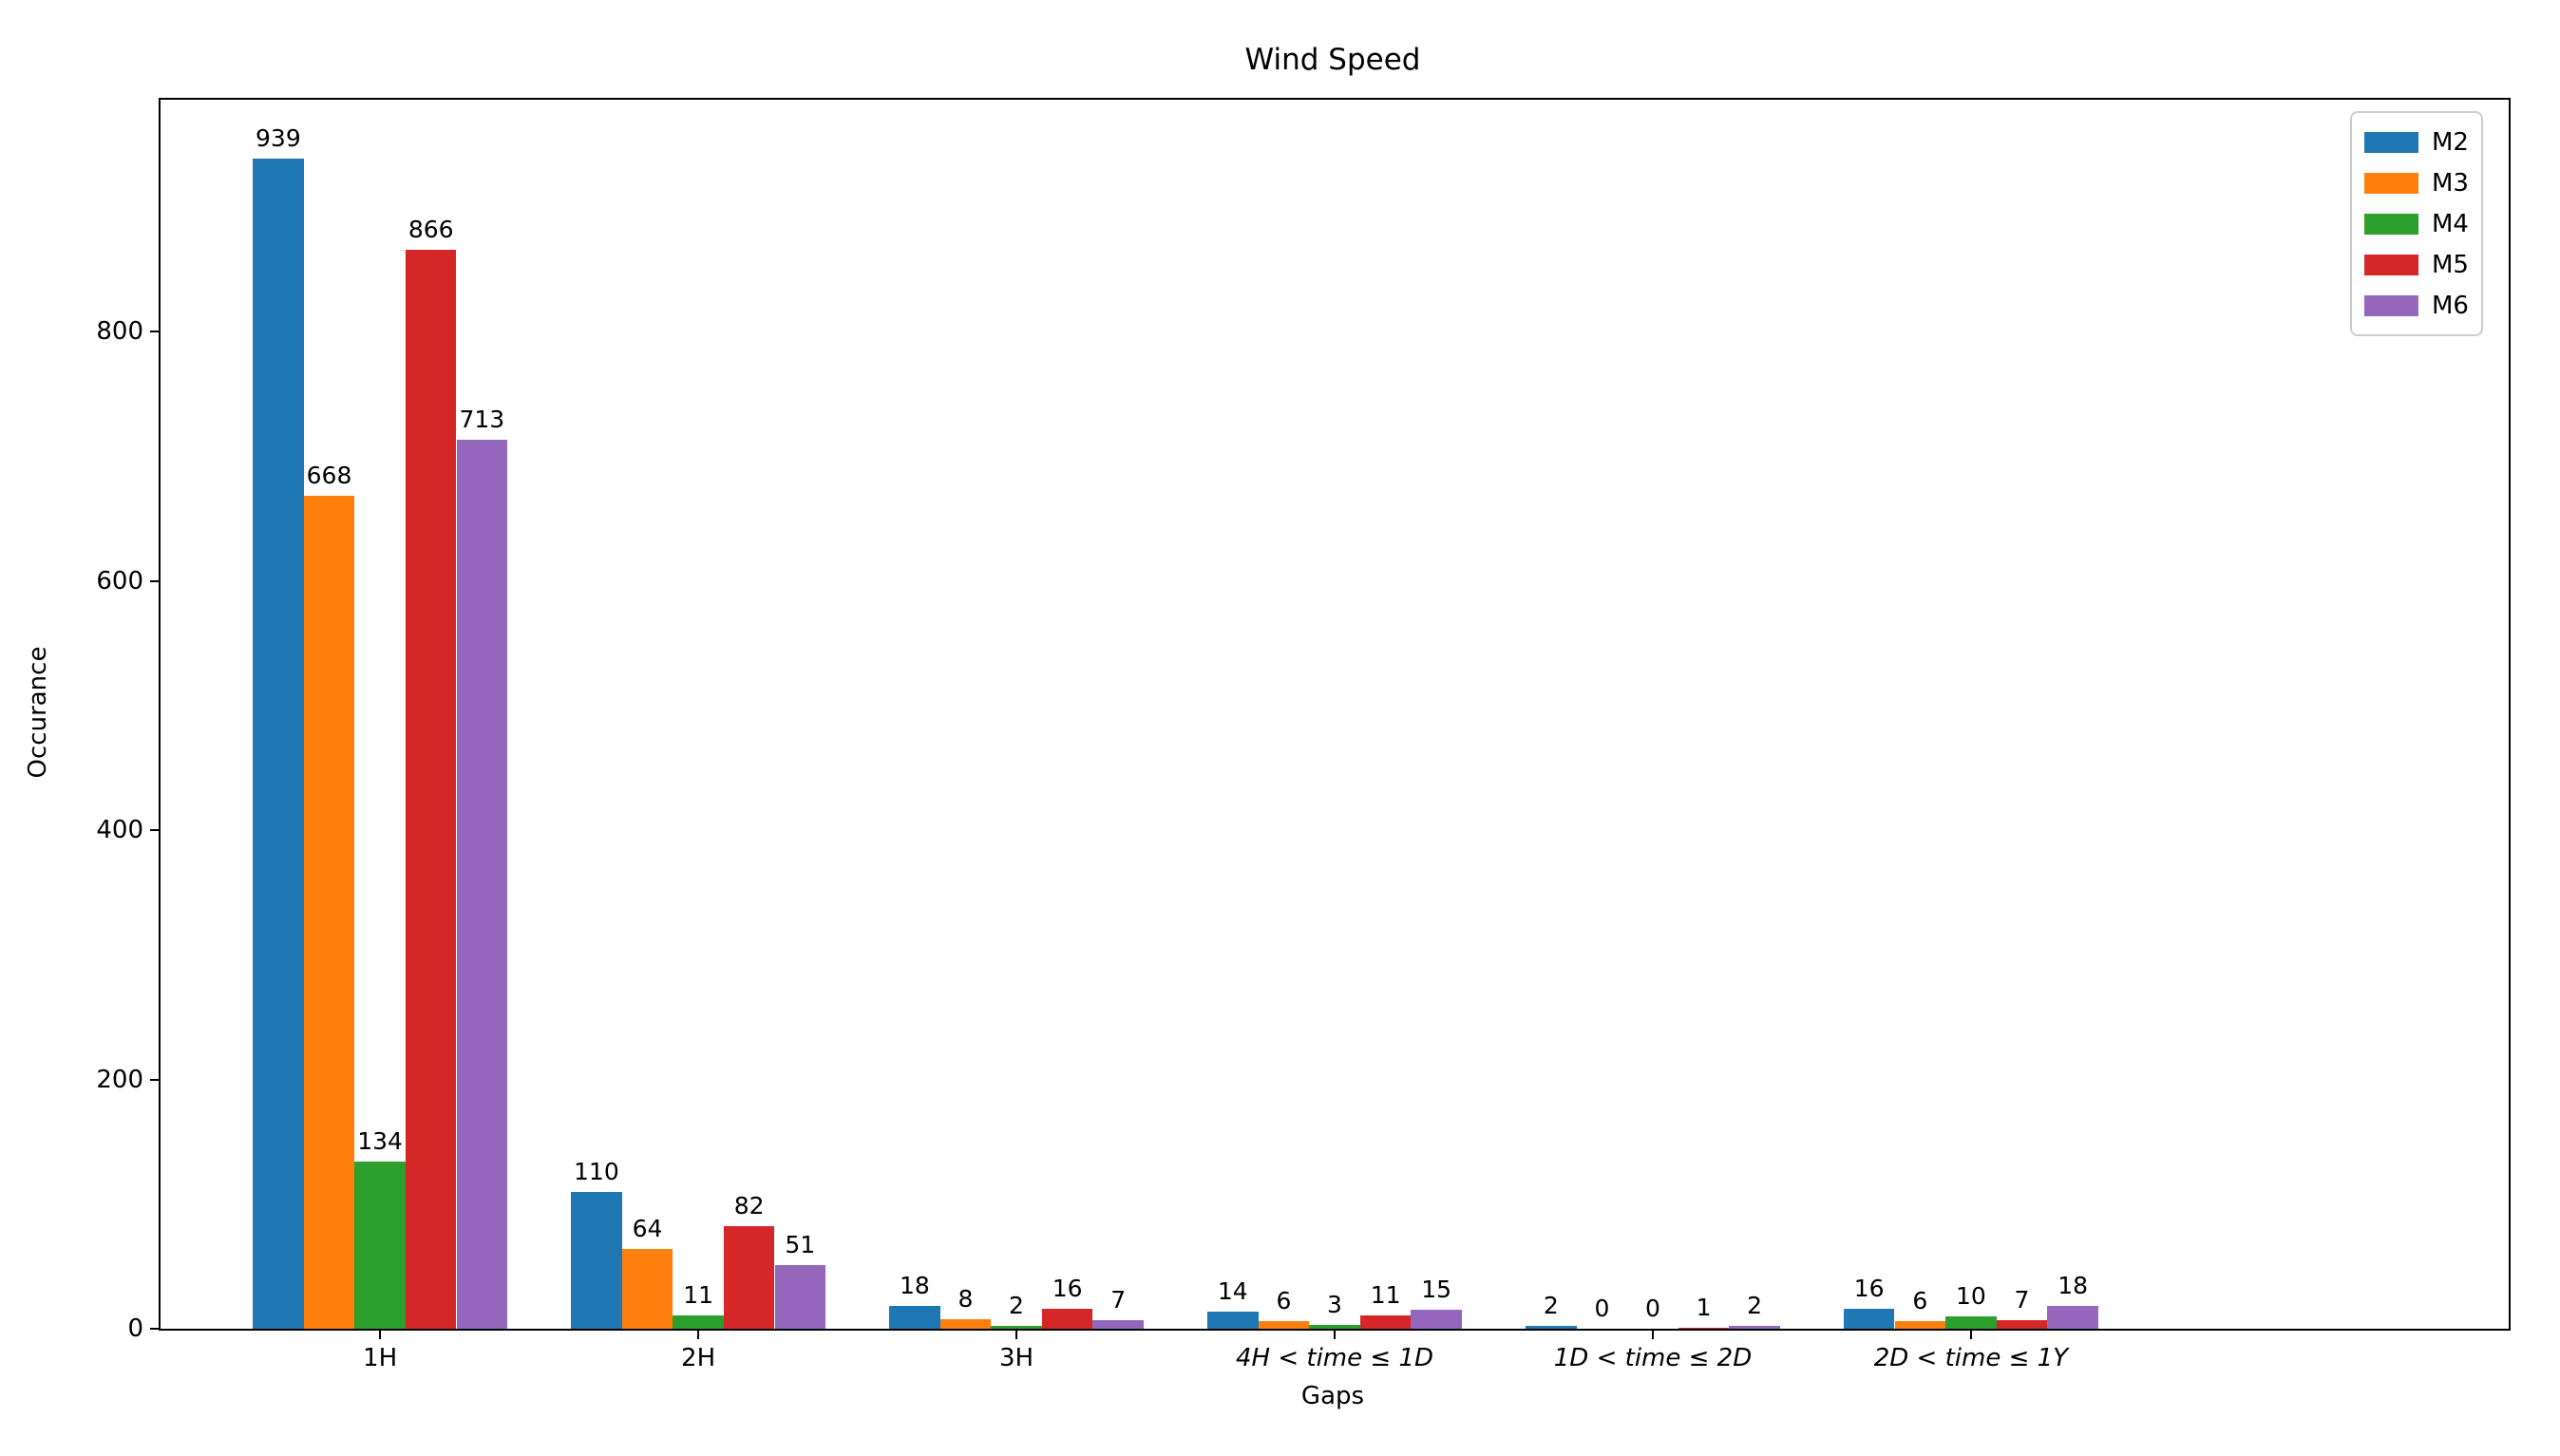 Image resolution: width=2560 pixels, height=1456 pixels. What do you see at coordinates (135, 1328) in the screenshot?
I see `y-tick-label: 0` at bounding box center [135, 1328].